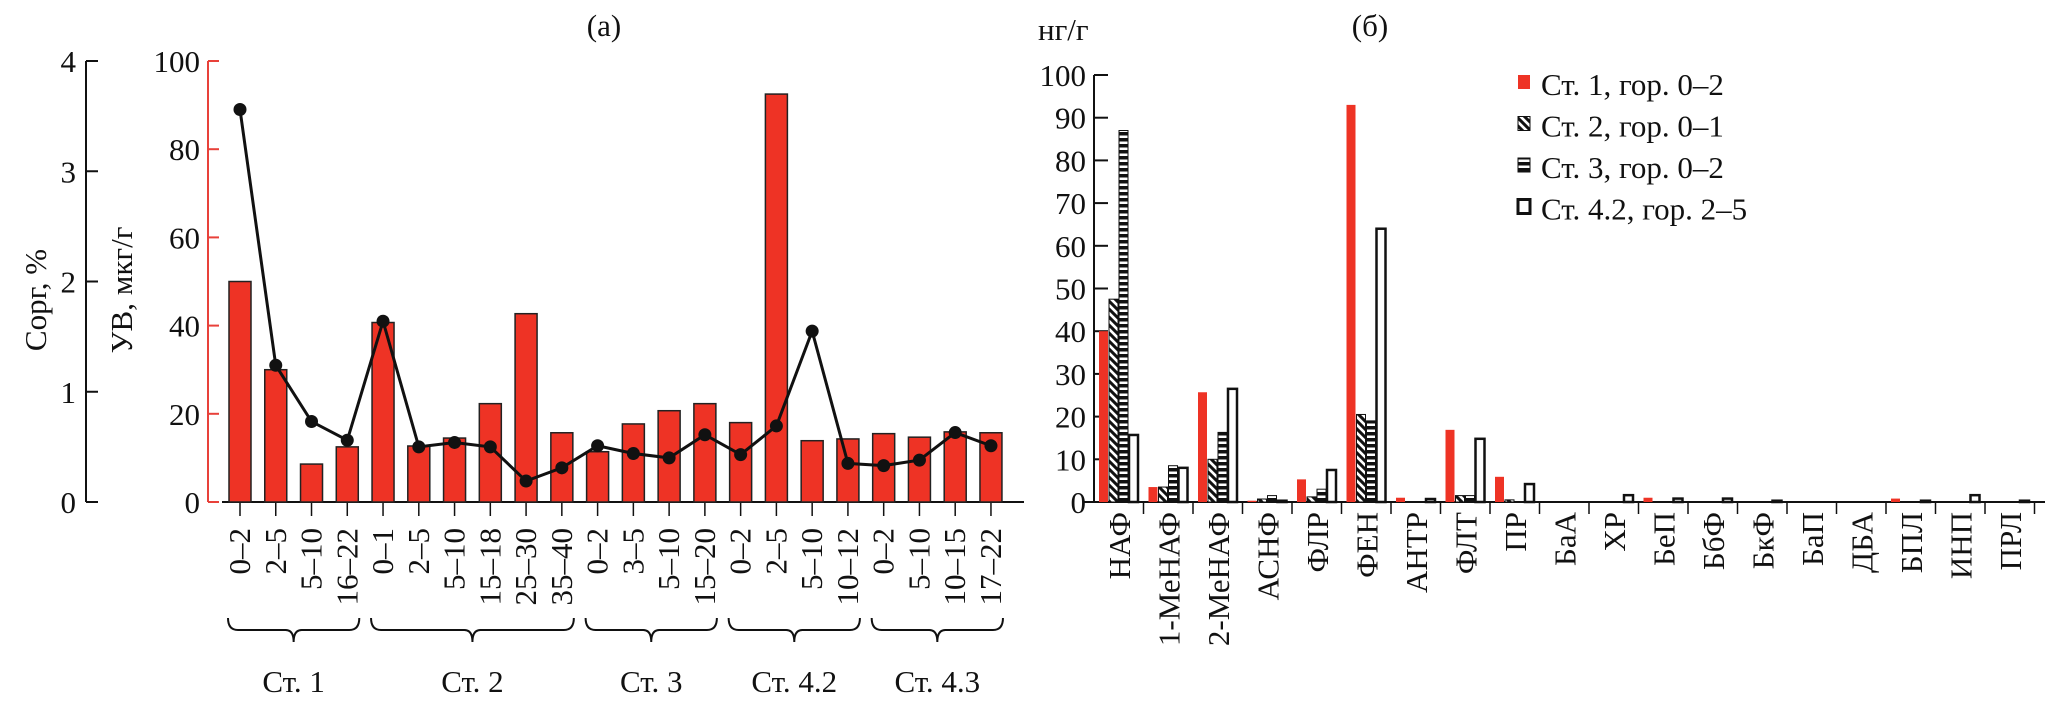  What do you see at coordinates (1070, 118) in the screenshot?
I see `y-axis-tick-label: 90` at bounding box center [1070, 118].